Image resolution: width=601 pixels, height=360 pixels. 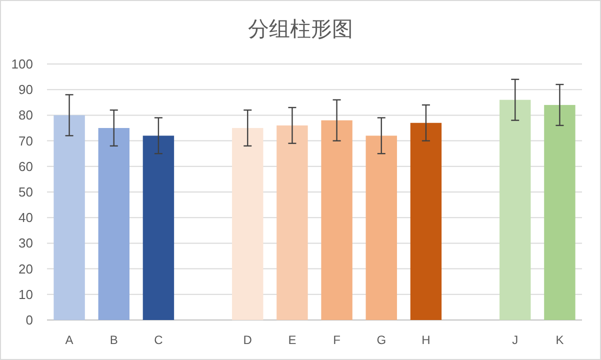 What do you see at coordinates (159, 340) in the screenshot?
I see `x-tick-label: C` at bounding box center [159, 340].